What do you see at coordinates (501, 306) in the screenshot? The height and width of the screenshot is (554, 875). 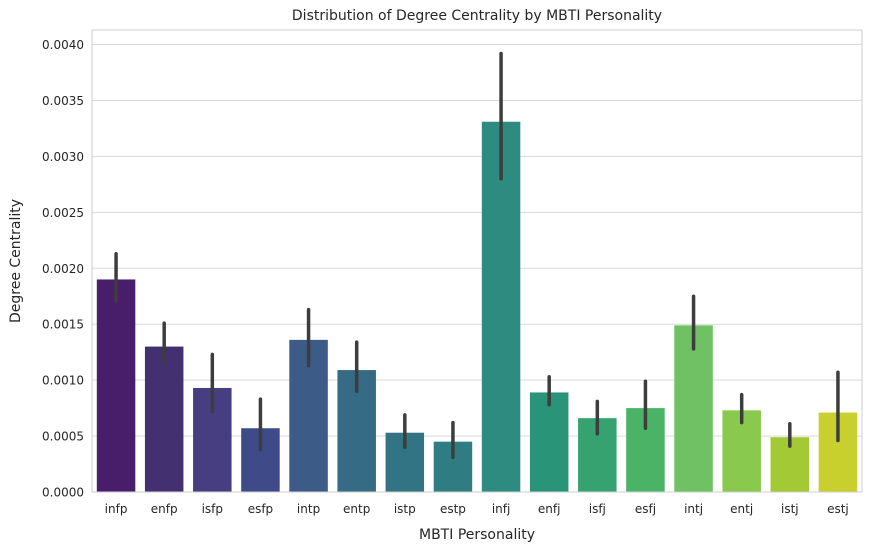 I see `bar-infj` at bounding box center [501, 306].